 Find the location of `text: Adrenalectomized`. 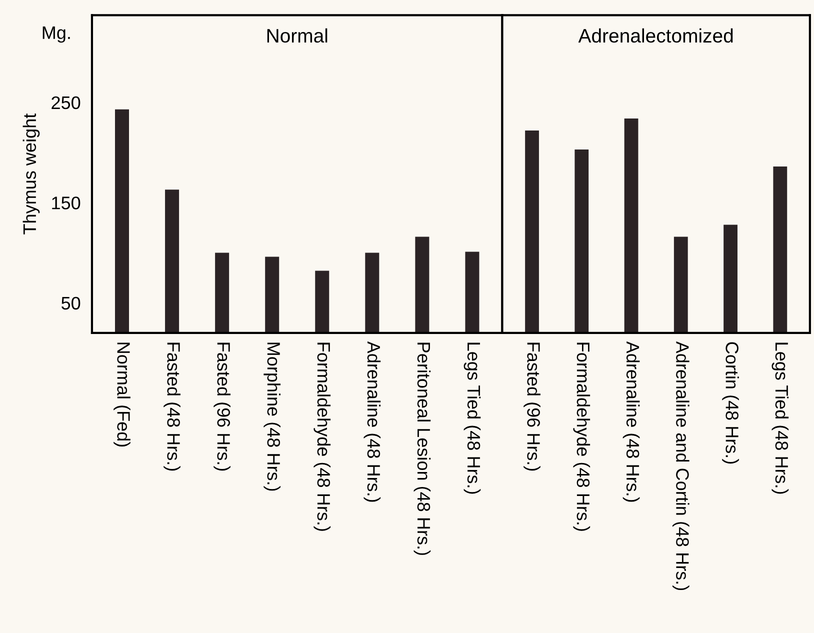

text: Adrenalectomized is located at coordinates (655, 35).